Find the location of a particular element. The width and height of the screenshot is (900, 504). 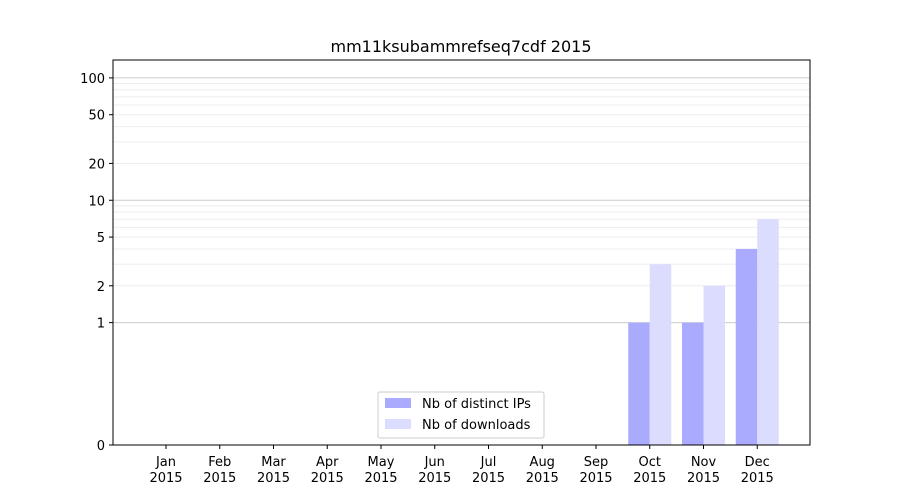

x-tick-label-month: Jan is located at coordinates (165, 462).